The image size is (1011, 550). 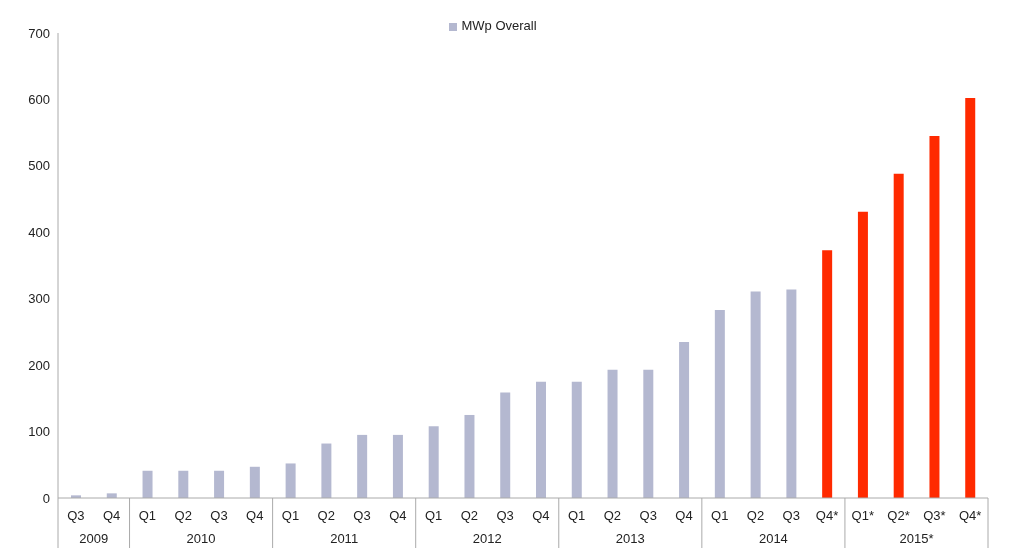 I want to click on y-tick-label: 700, so click(x=39, y=33).